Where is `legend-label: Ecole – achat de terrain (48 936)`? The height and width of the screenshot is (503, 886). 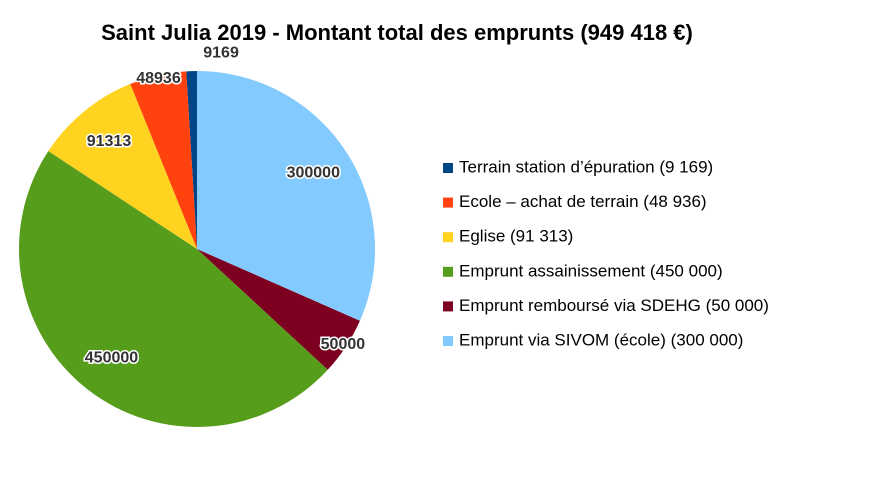 legend-label: Ecole – achat de terrain (48 936) is located at coordinates (583, 201).